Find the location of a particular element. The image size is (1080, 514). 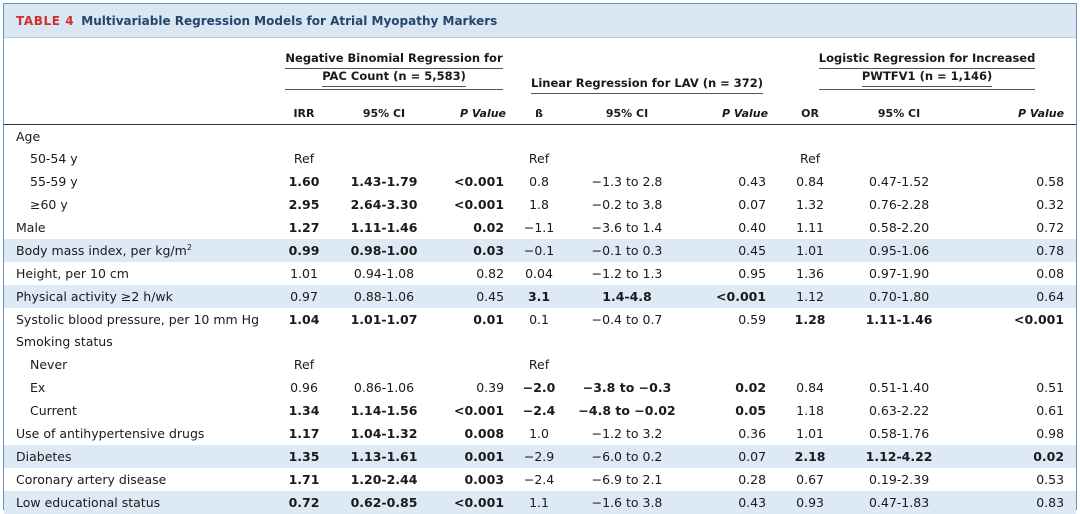

table-cell: −6.0 to 0.2 is located at coordinates (627, 456).